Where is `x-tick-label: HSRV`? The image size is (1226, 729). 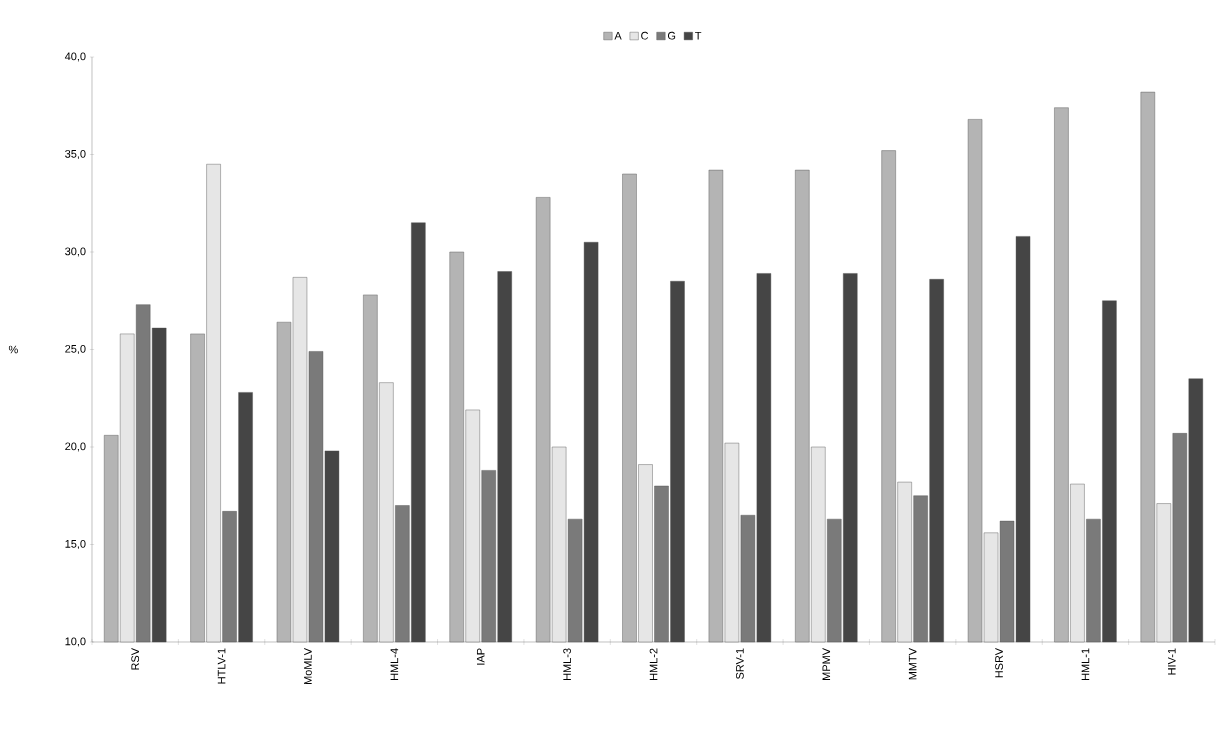 x-tick-label: HSRV is located at coordinates (999, 663).